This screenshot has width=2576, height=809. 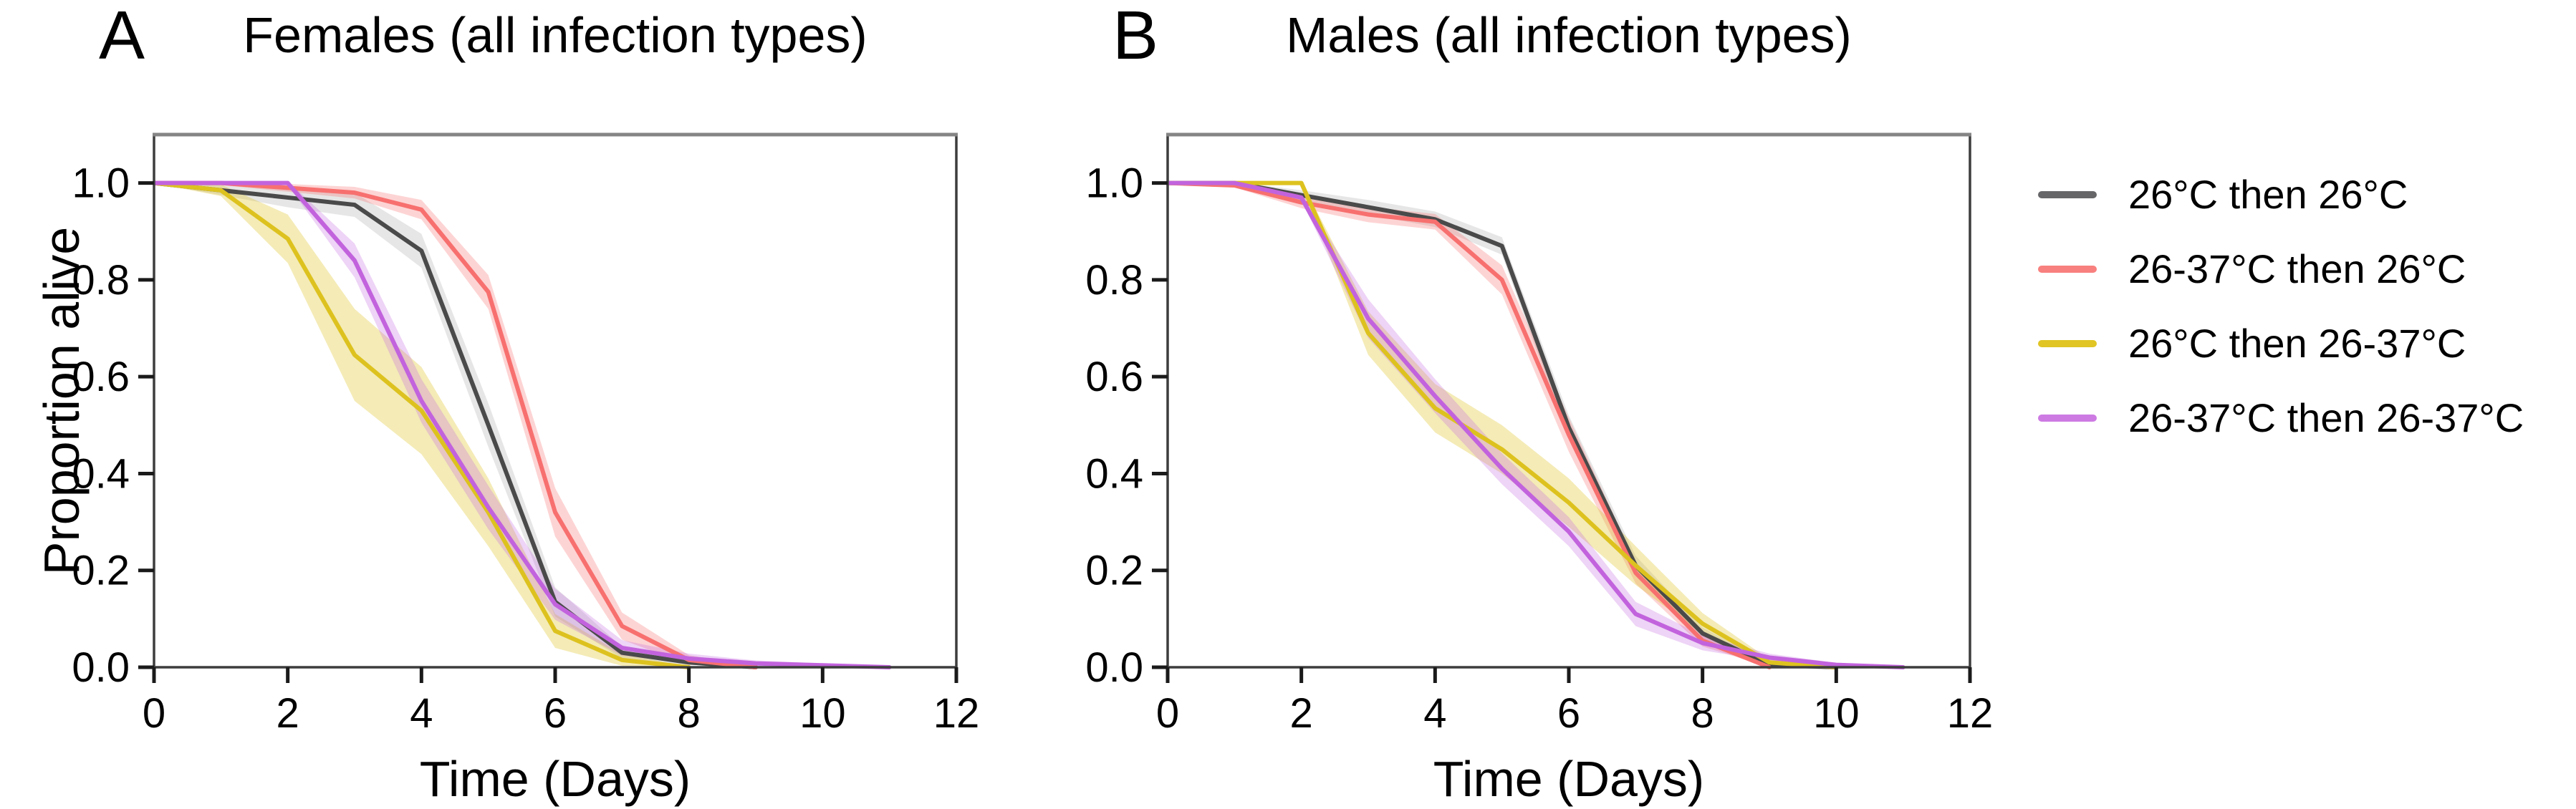 What do you see at coordinates (1569, 35) in the screenshot?
I see `panel-b-title: Males (all infection types)` at bounding box center [1569, 35].